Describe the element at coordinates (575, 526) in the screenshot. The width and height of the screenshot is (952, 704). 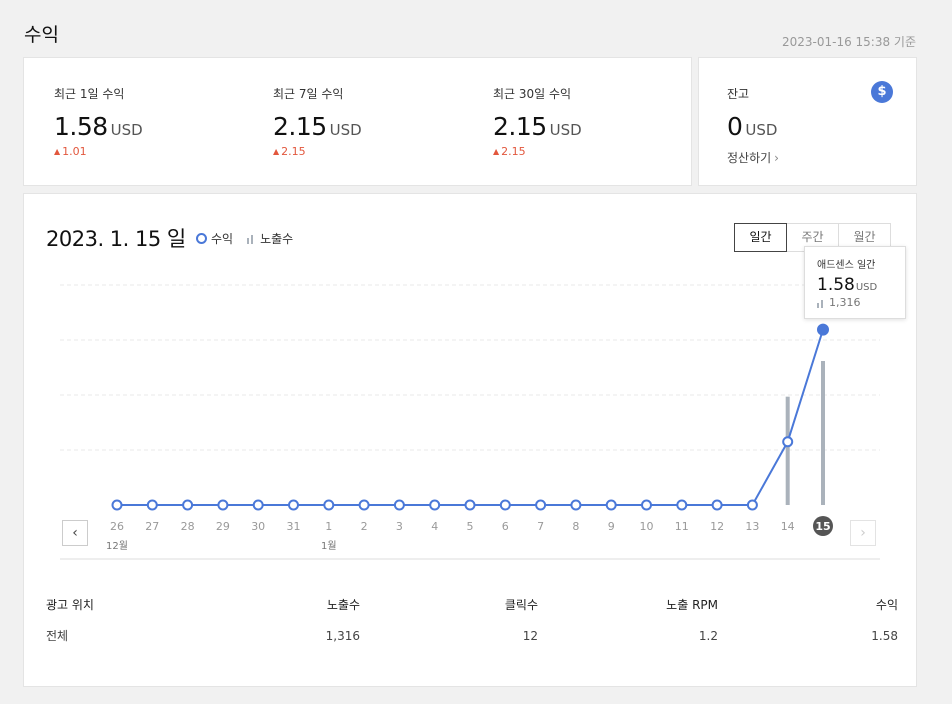
I see `x-tick-label: 8` at that location.